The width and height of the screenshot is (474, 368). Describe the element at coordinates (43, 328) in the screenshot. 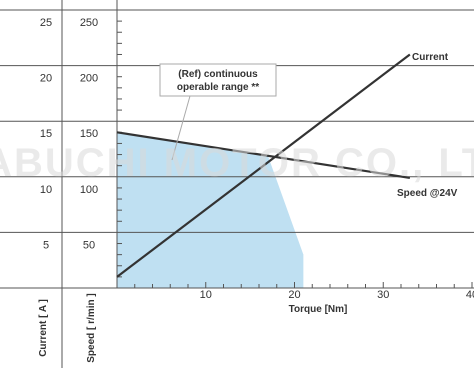

I see `current-axis-title: Current [ A ]` at that location.